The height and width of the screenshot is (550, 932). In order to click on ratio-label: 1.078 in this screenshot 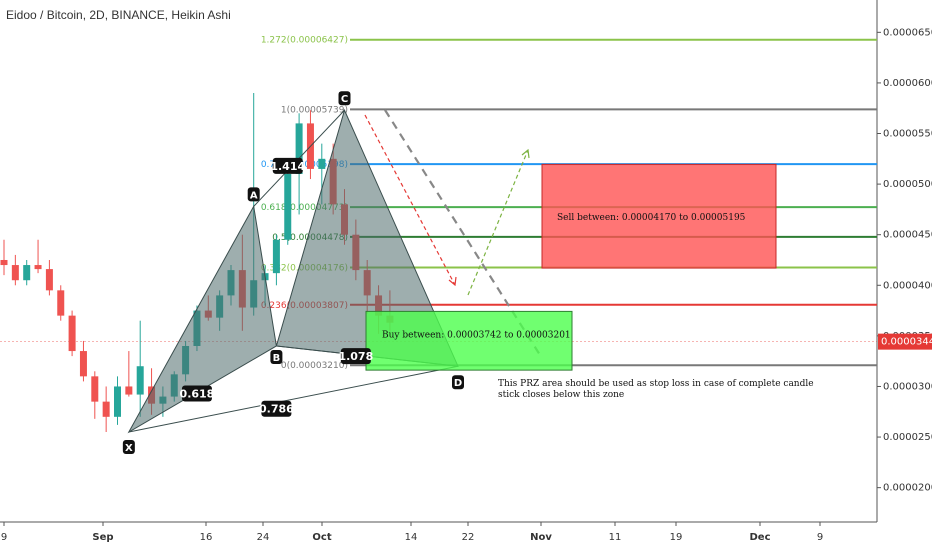, I will do `click(355, 356)`.